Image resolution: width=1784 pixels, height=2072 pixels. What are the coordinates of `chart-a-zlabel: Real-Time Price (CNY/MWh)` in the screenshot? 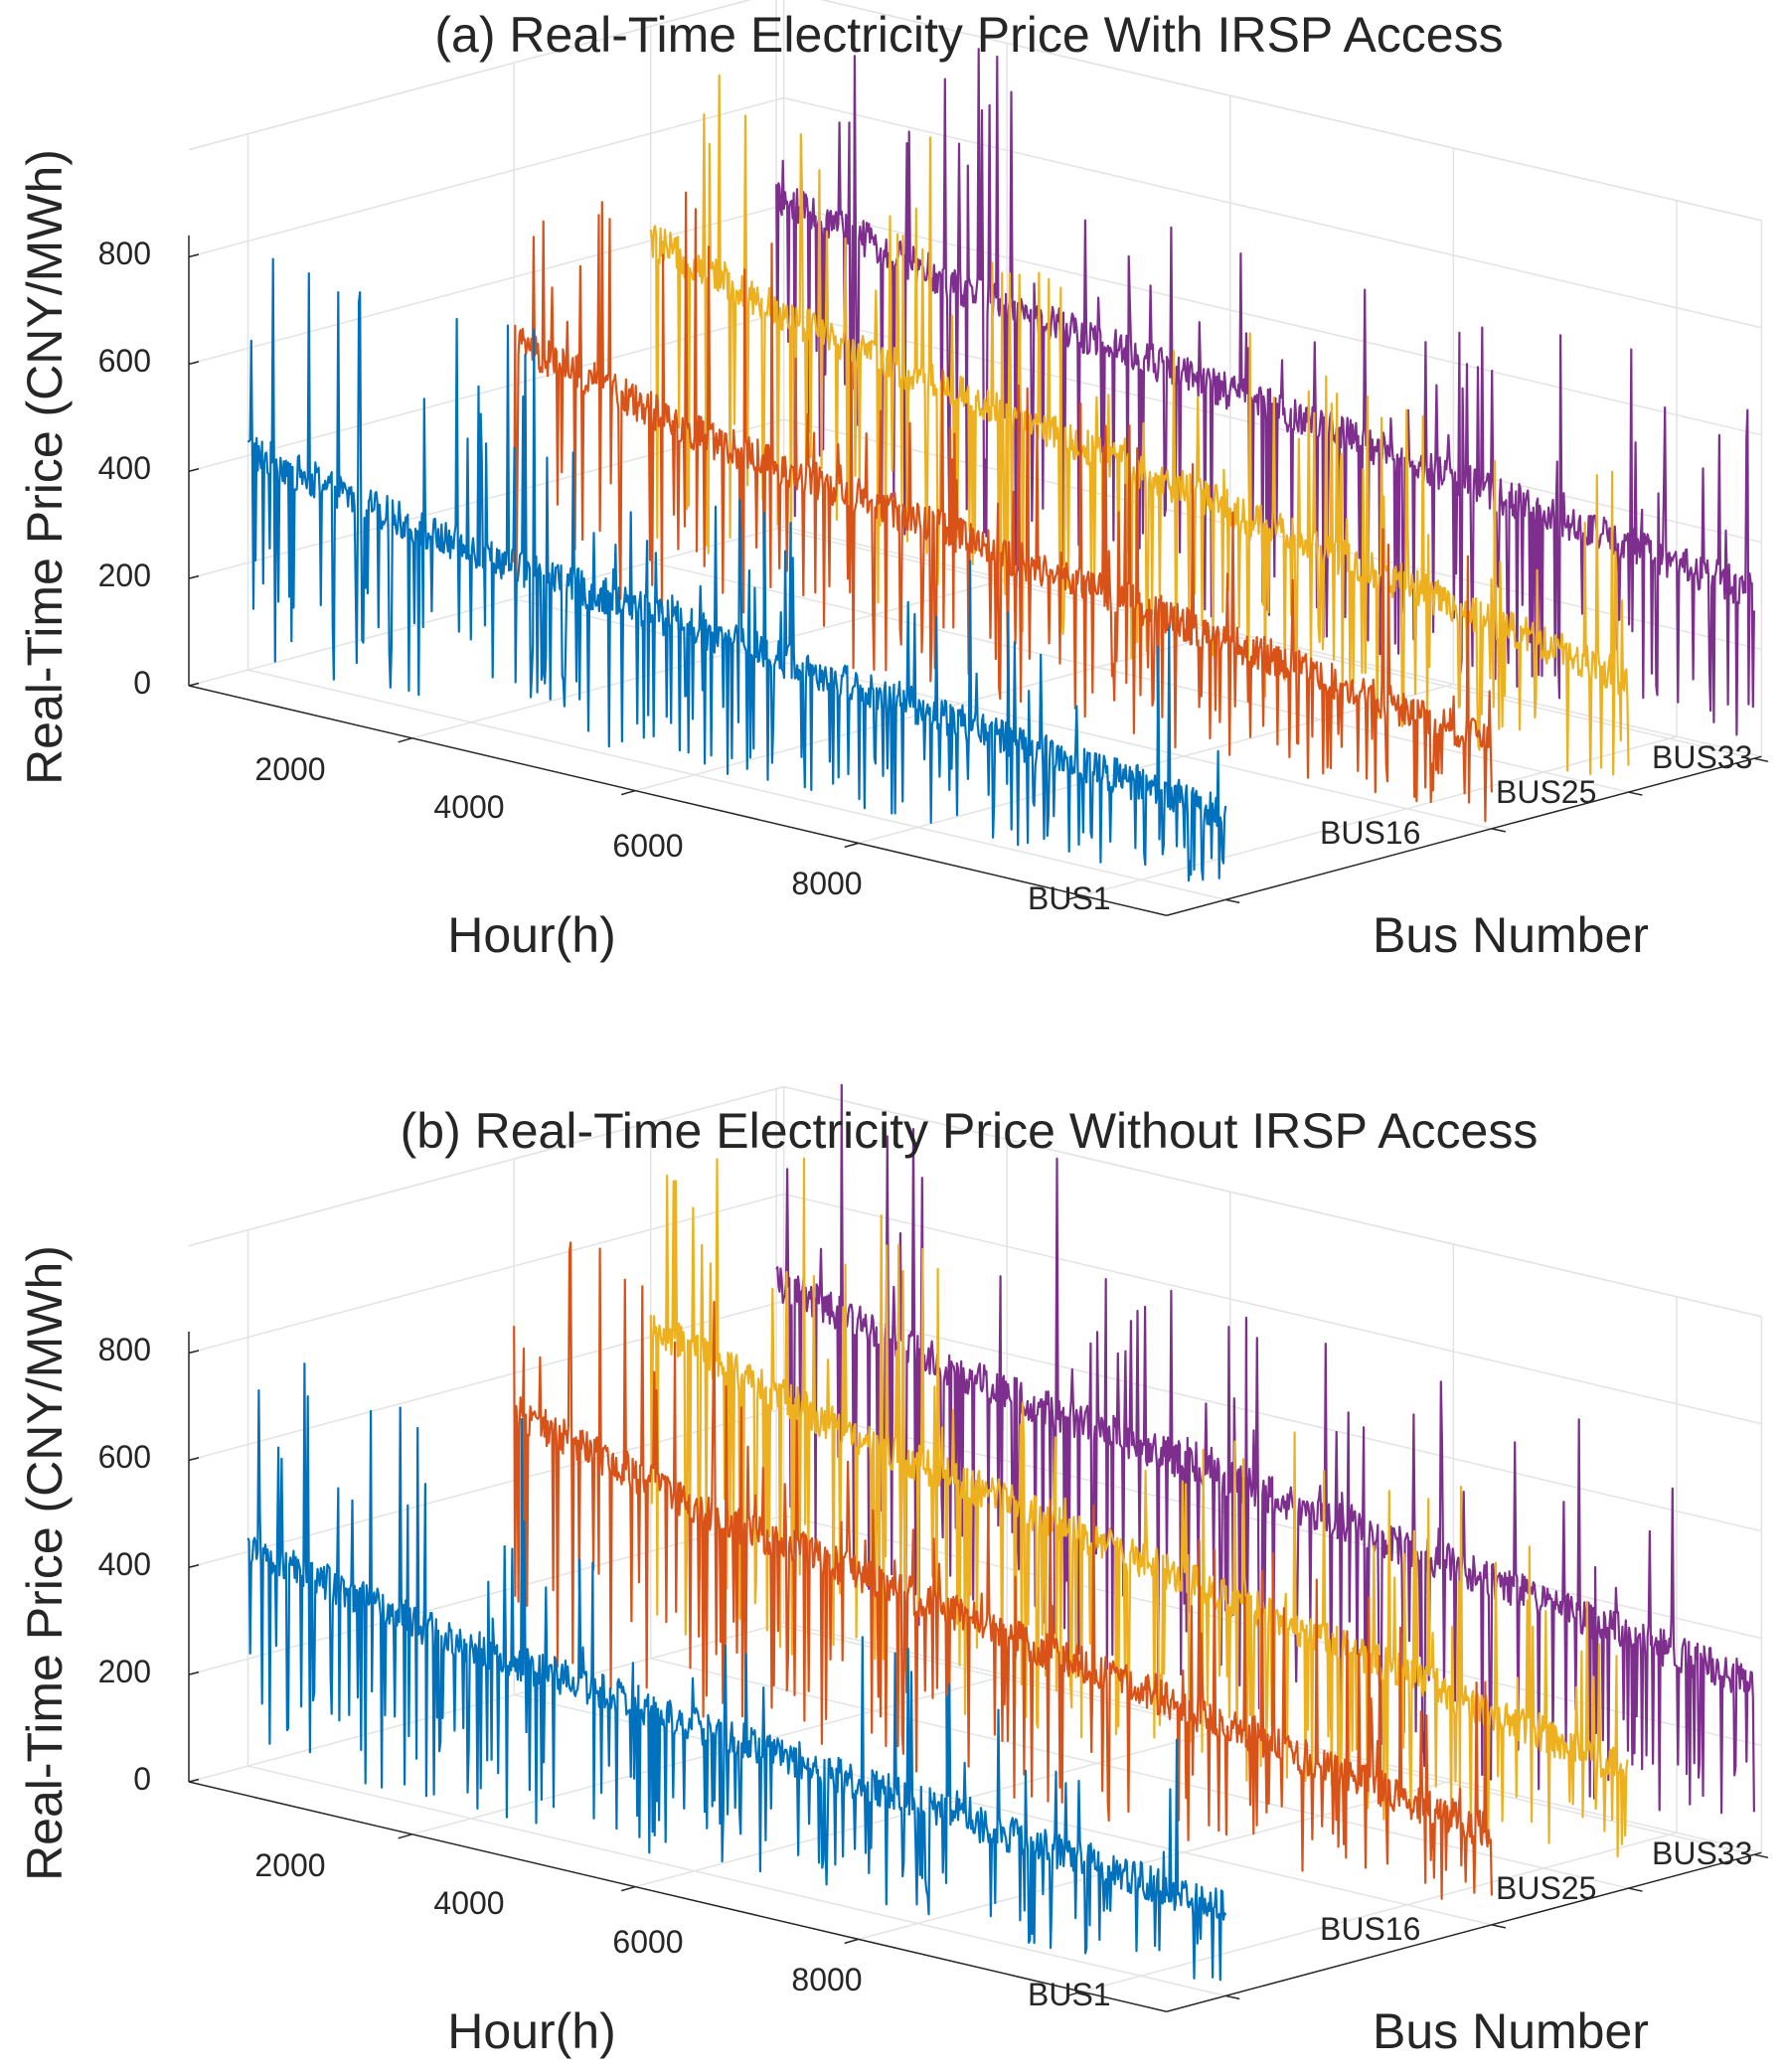 It's located at (45, 467).